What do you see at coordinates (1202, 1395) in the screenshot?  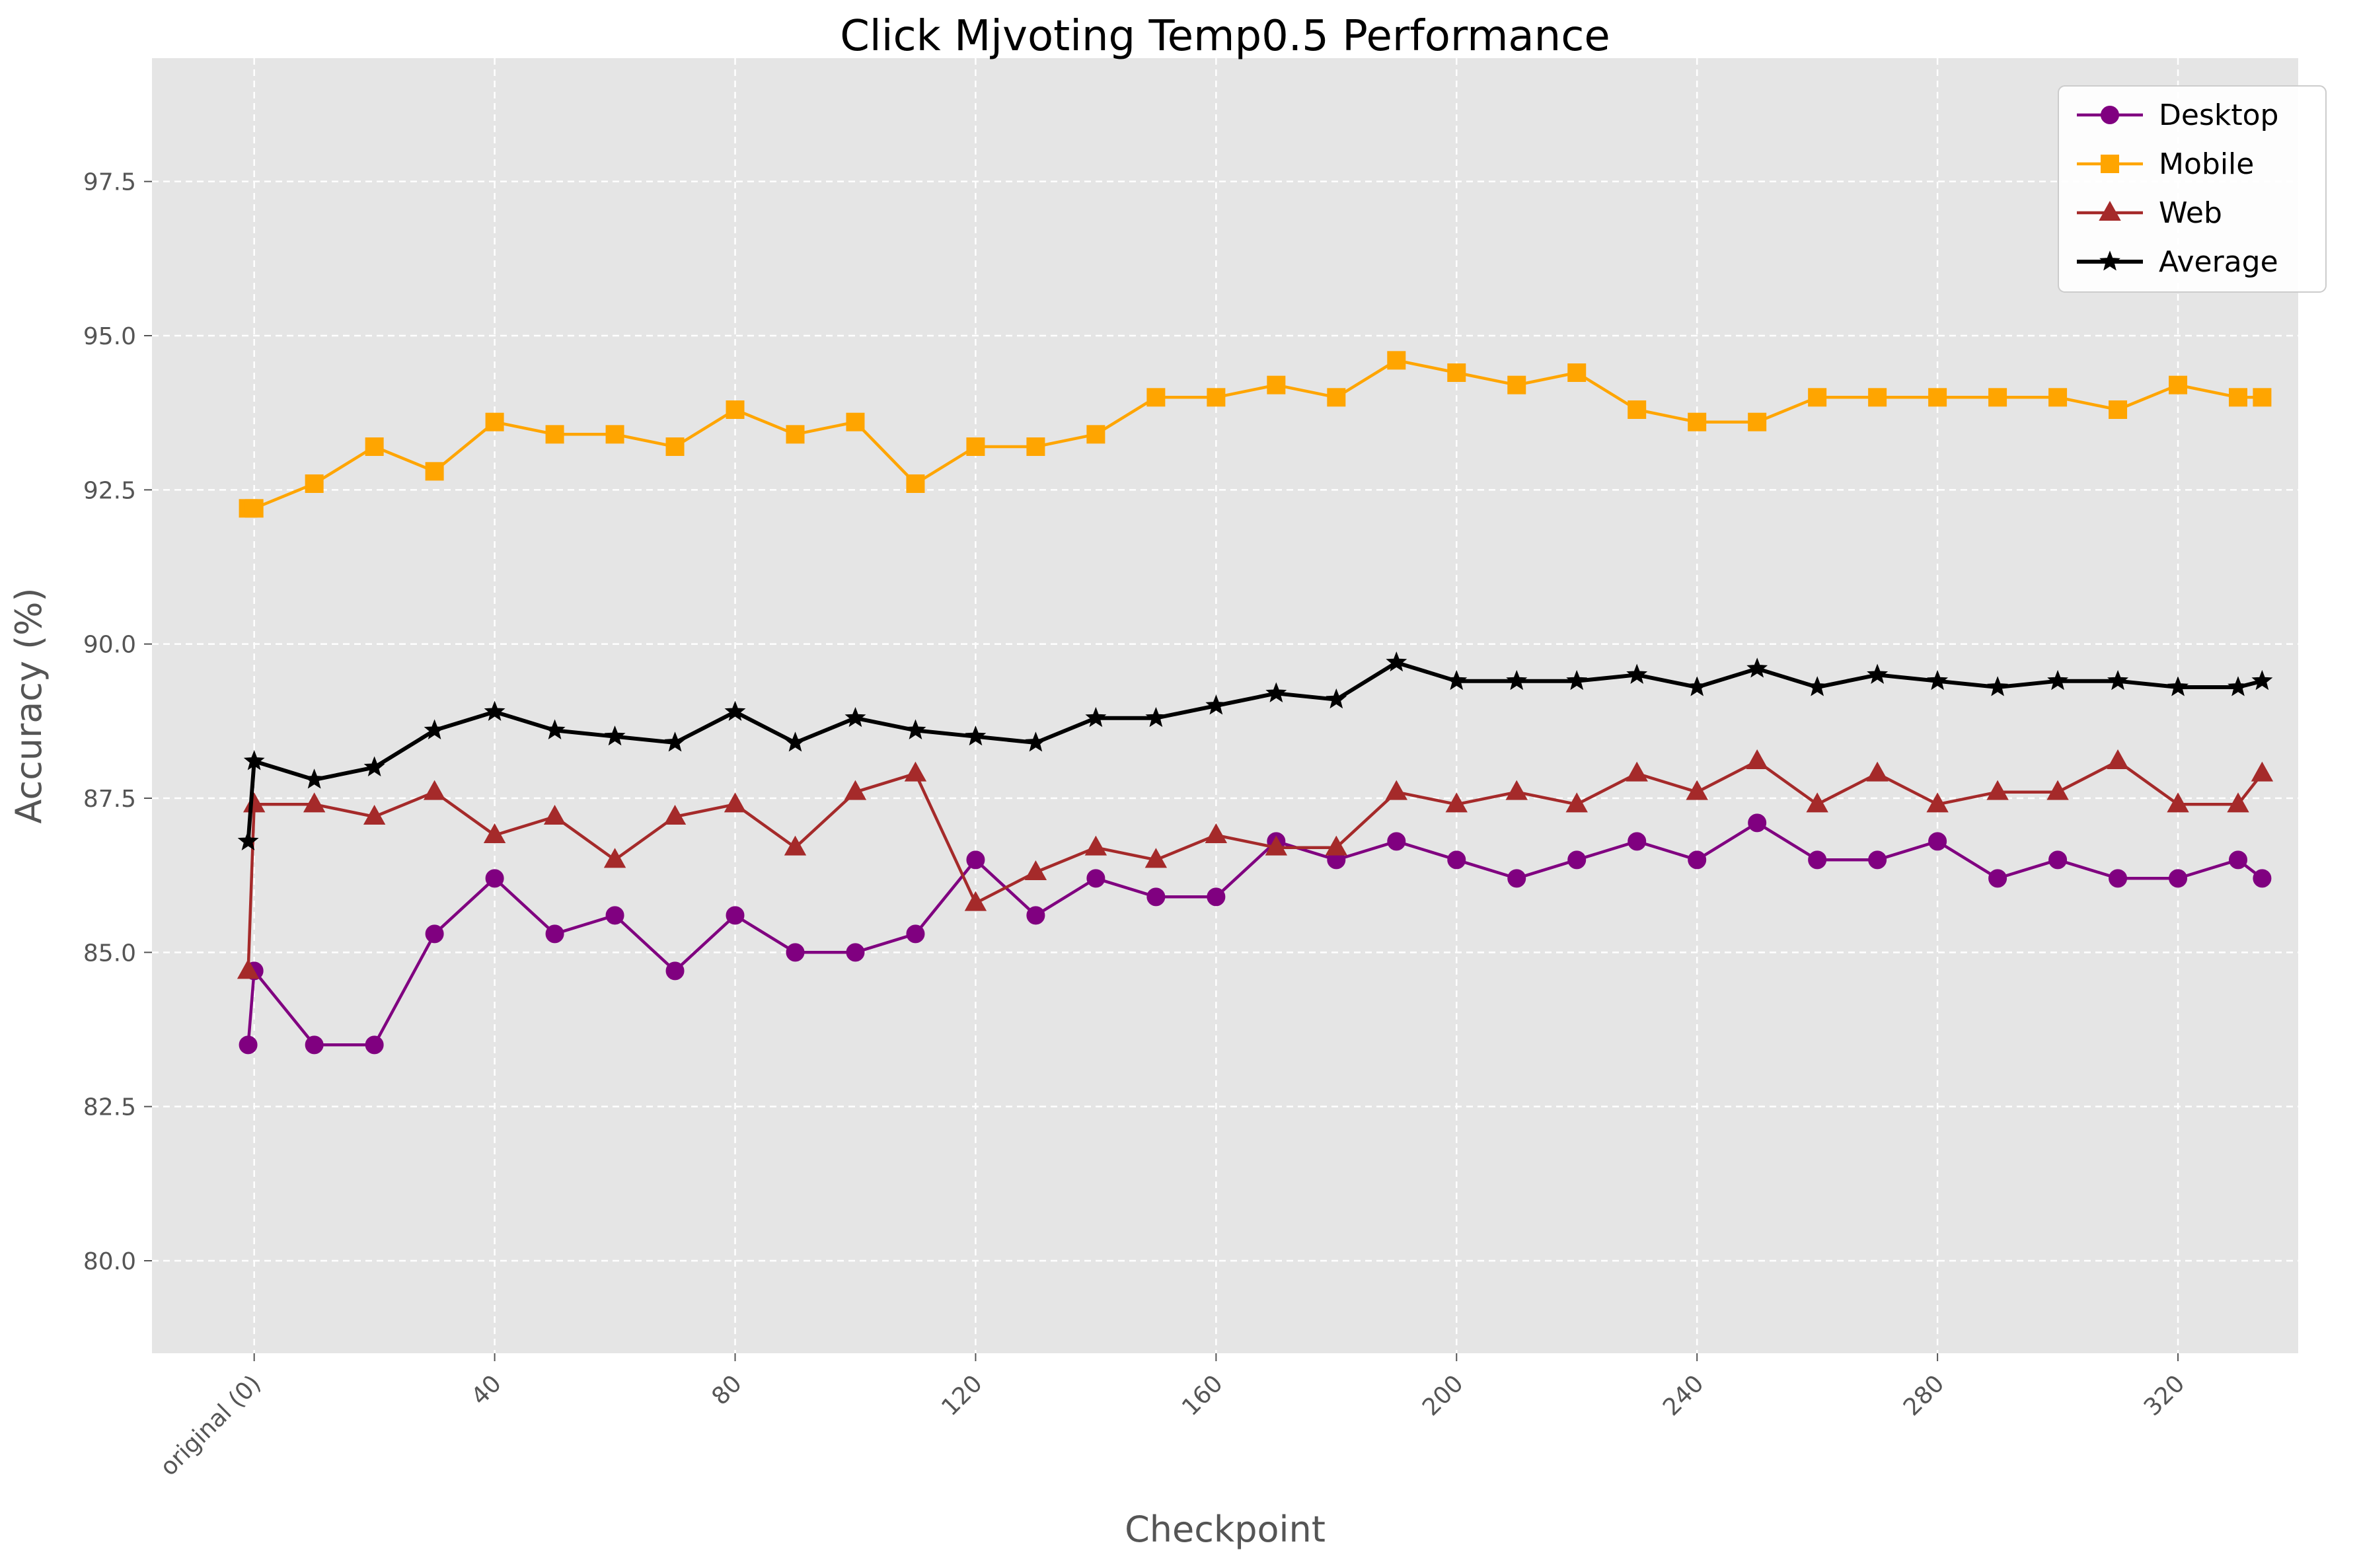 I see `x-tick-label: 160` at bounding box center [1202, 1395].